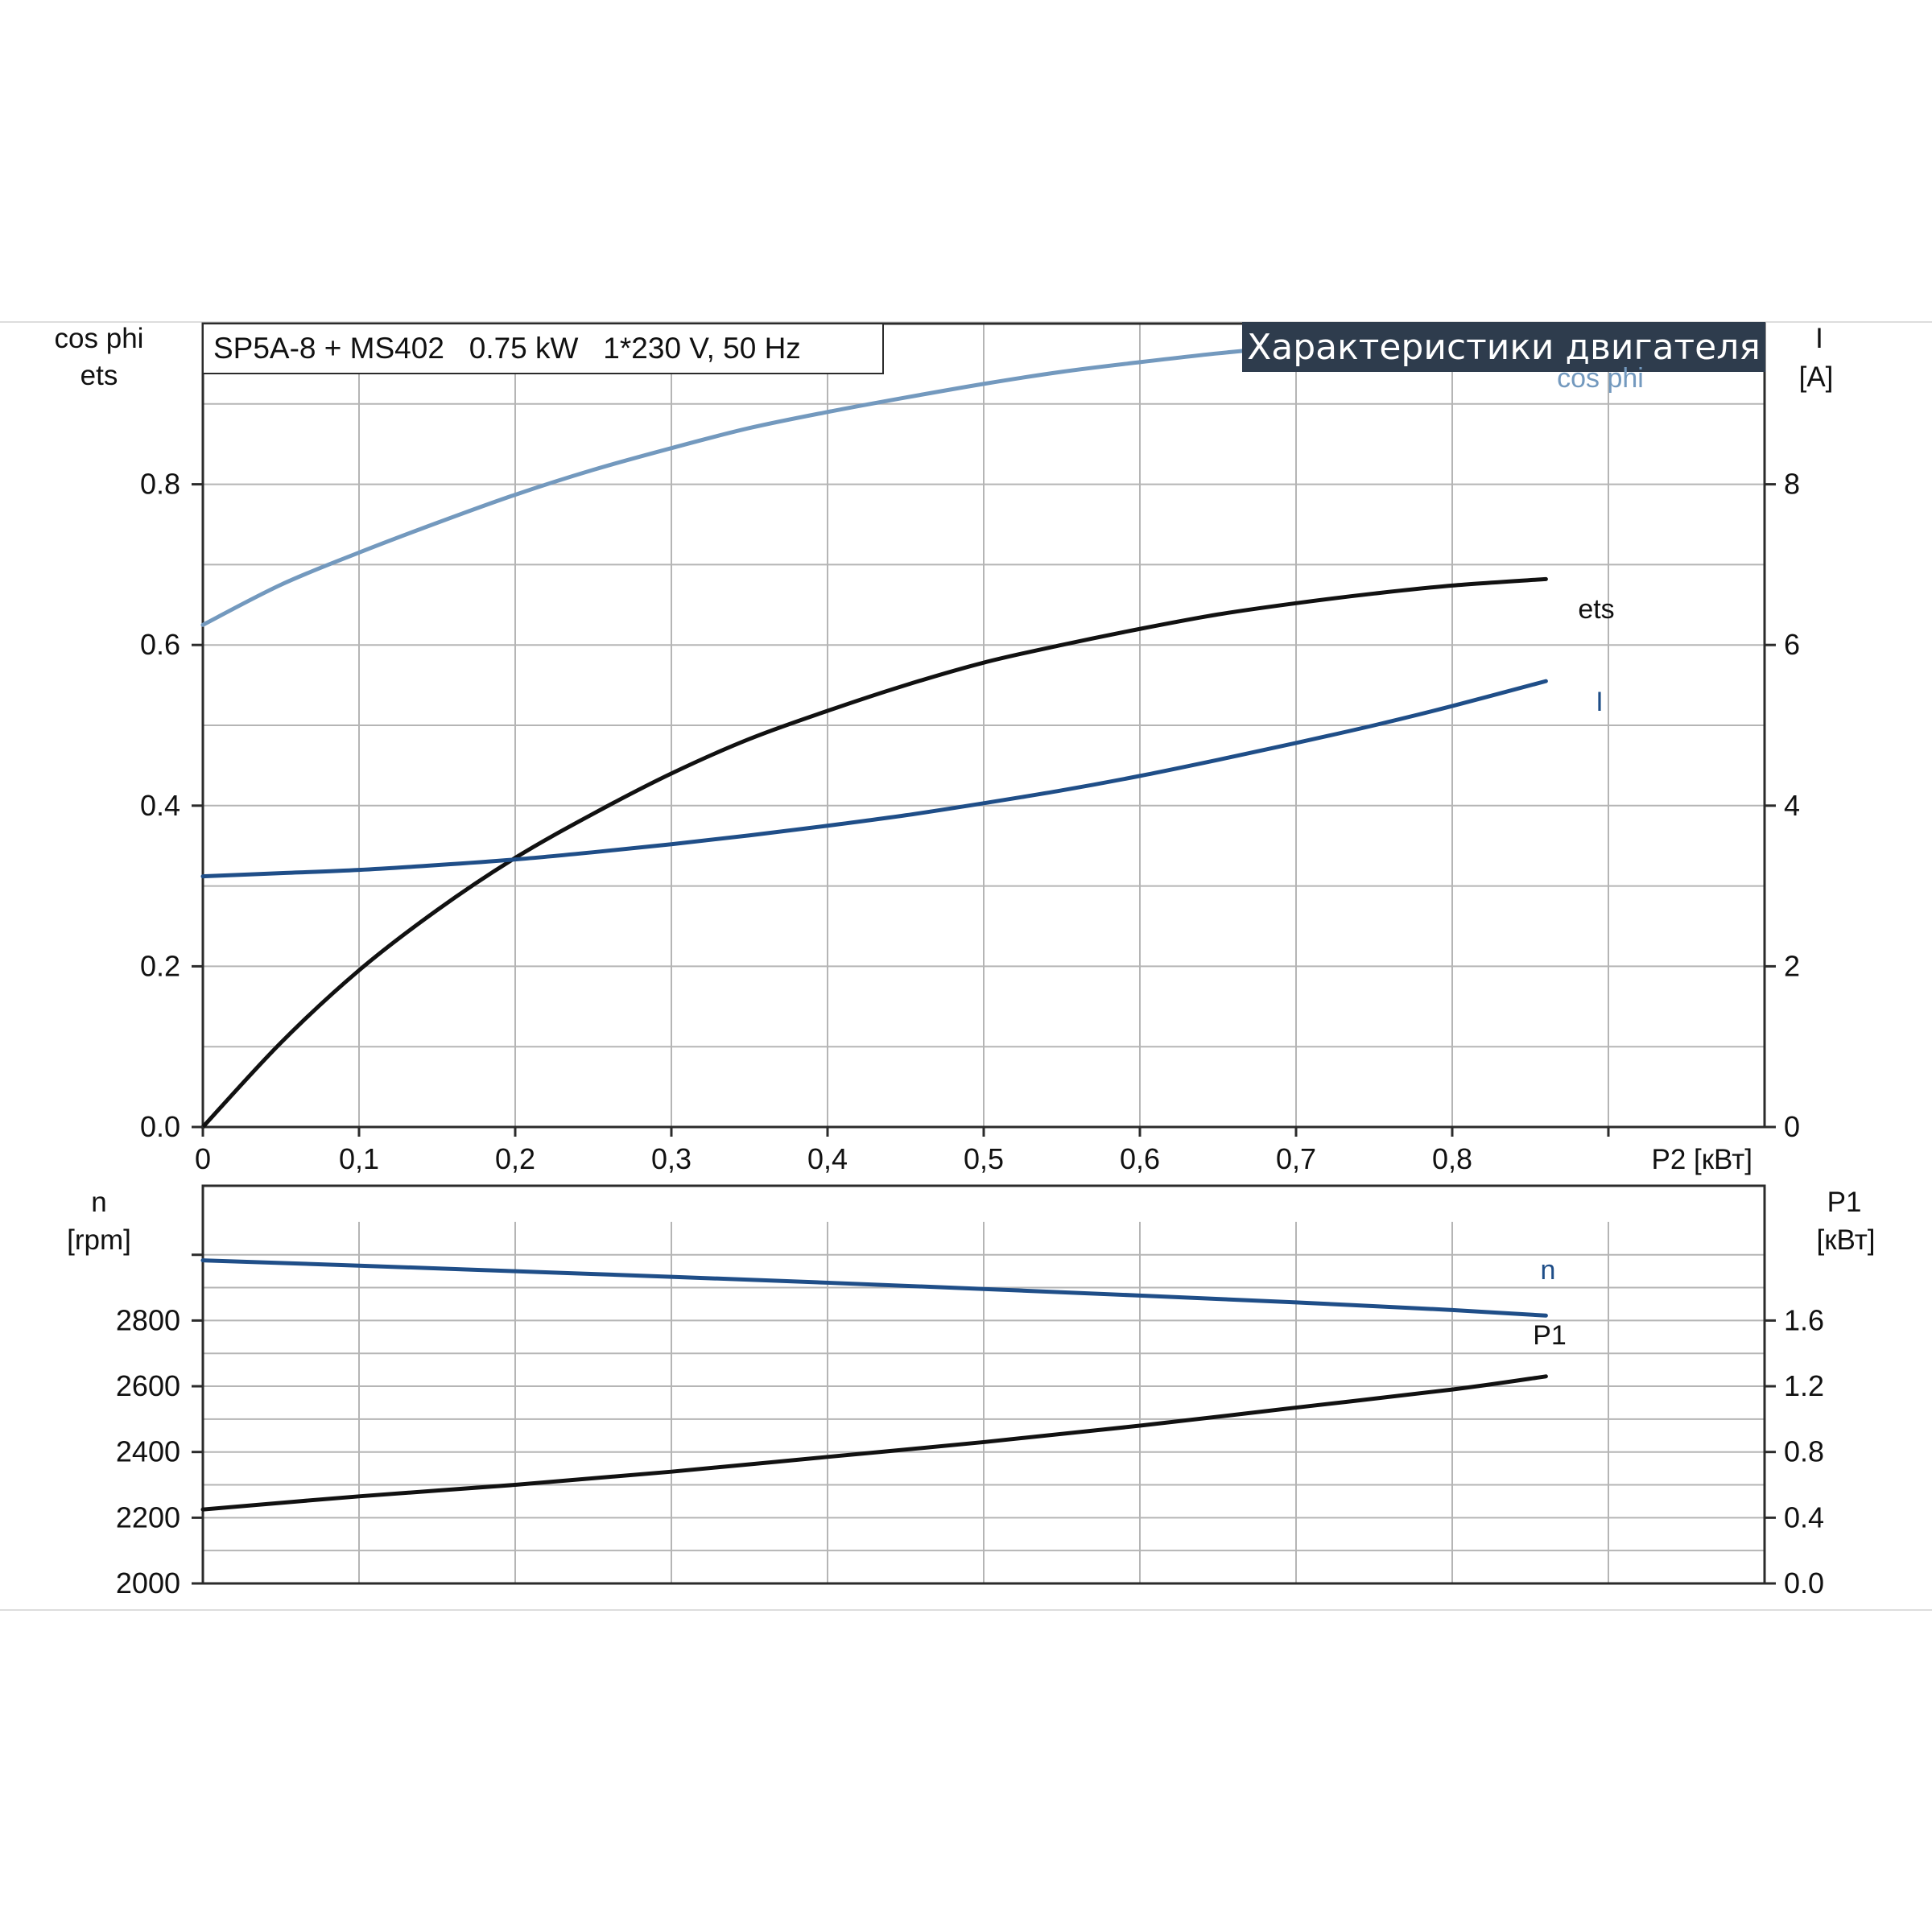  What do you see at coordinates (1792, 484) in the screenshot?
I see `right-tick-label: 8` at bounding box center [1792, 484].